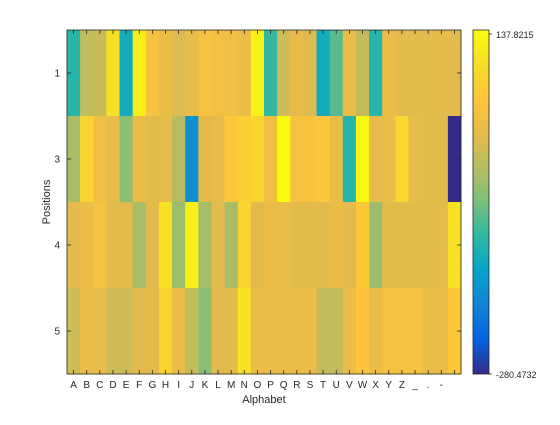  Describe the element at coordinates (284, 385) in the screenshot. I see `x-tick-label: Q` at that location.